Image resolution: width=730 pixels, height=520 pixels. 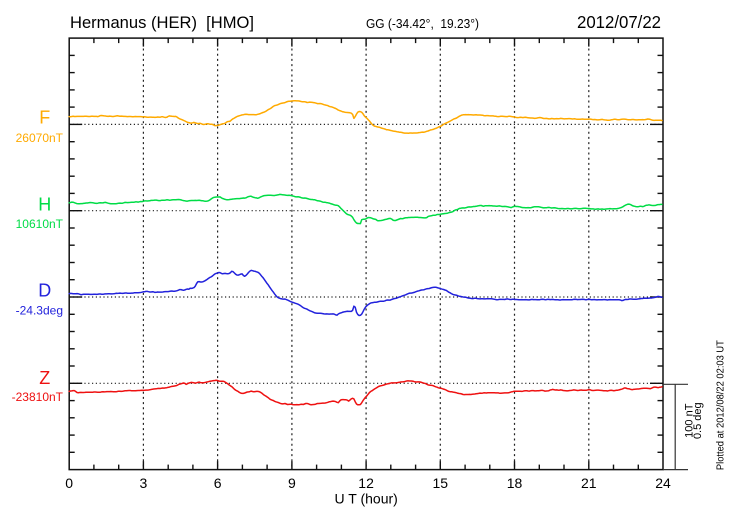 I want to click on svg-text: 12, so click(x=366, y=483).